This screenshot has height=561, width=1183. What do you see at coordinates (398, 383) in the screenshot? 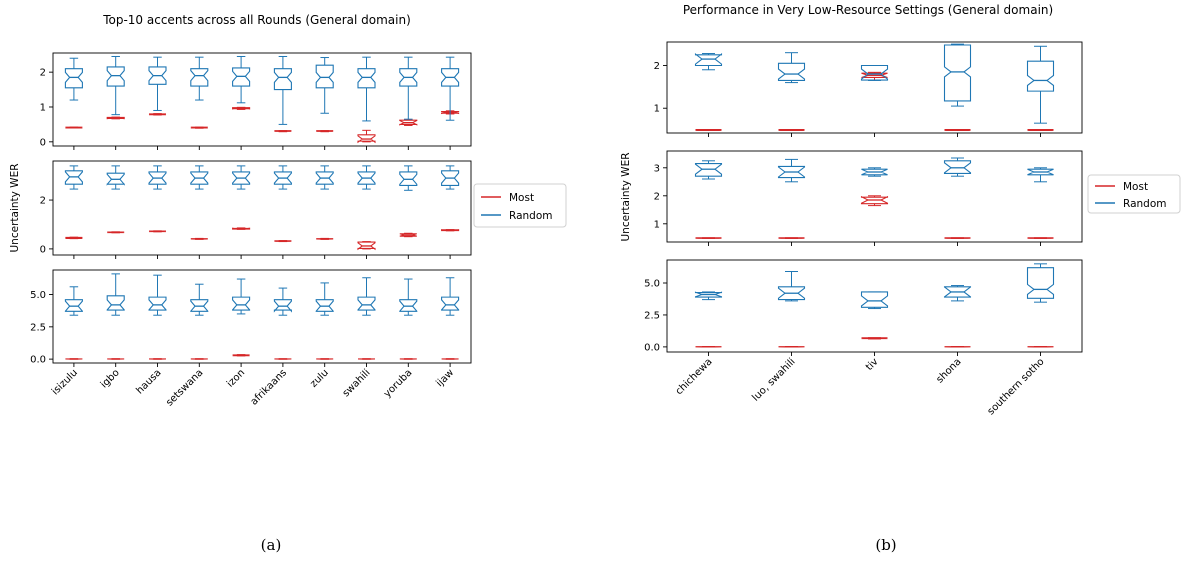
I see `xtick-label: yoruba` at bounding box center [398, 383].